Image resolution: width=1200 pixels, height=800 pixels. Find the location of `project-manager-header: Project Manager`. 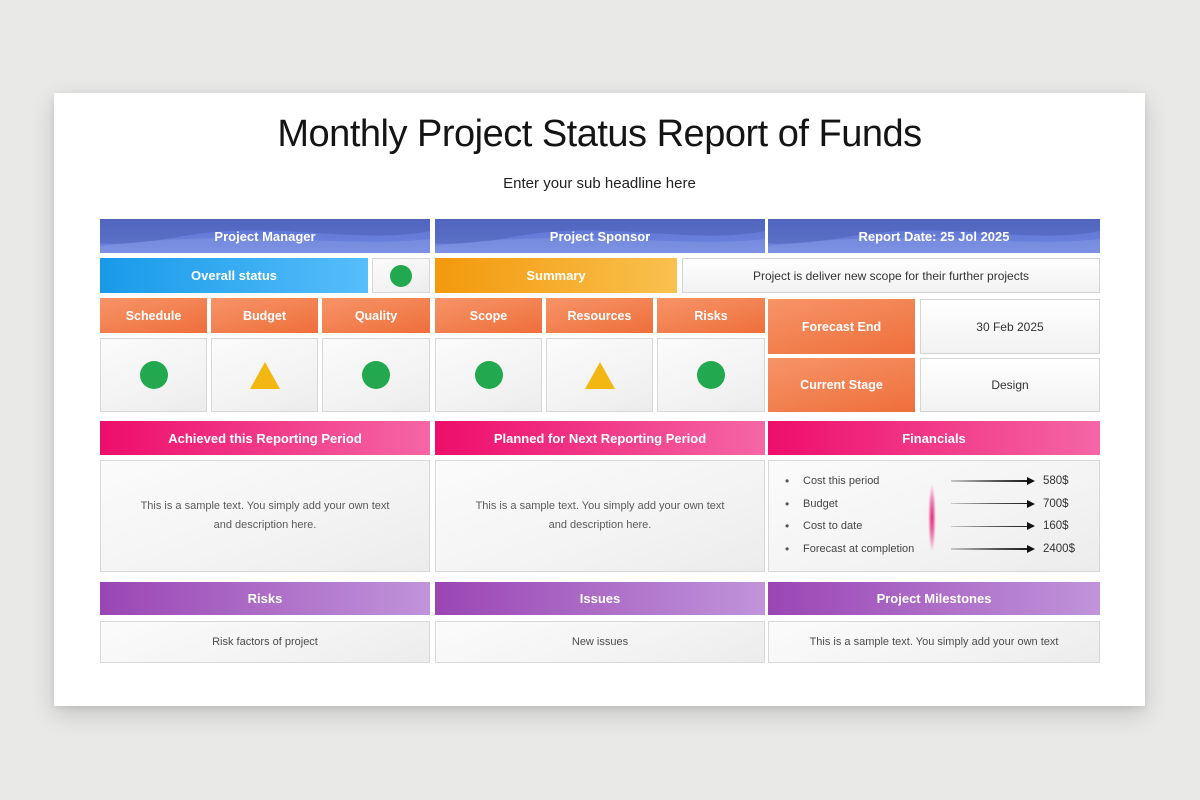

project-manager-header: Project Manager is located at coordinates (265, 236).